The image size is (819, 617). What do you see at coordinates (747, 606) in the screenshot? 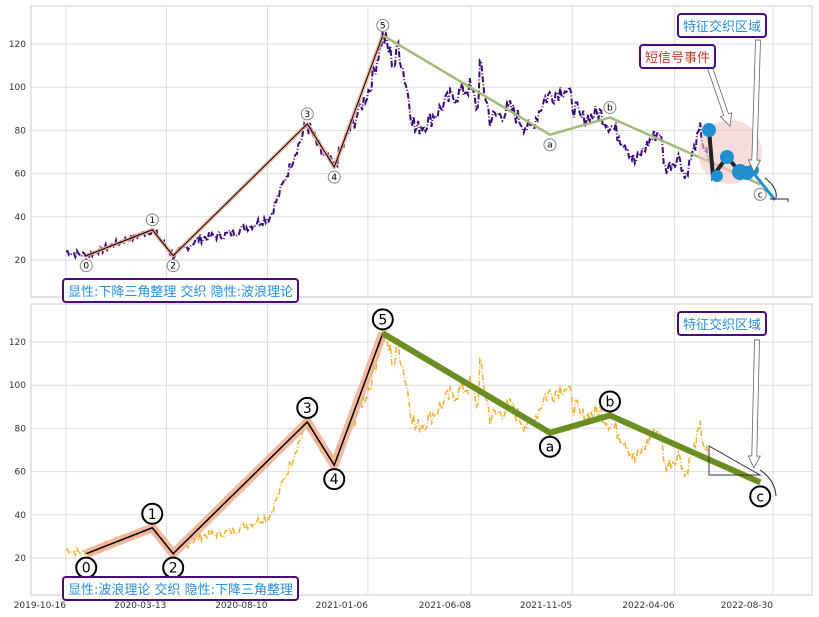
I see `x-tick-label: 2022-08-30` at bounding box center [747, 606].